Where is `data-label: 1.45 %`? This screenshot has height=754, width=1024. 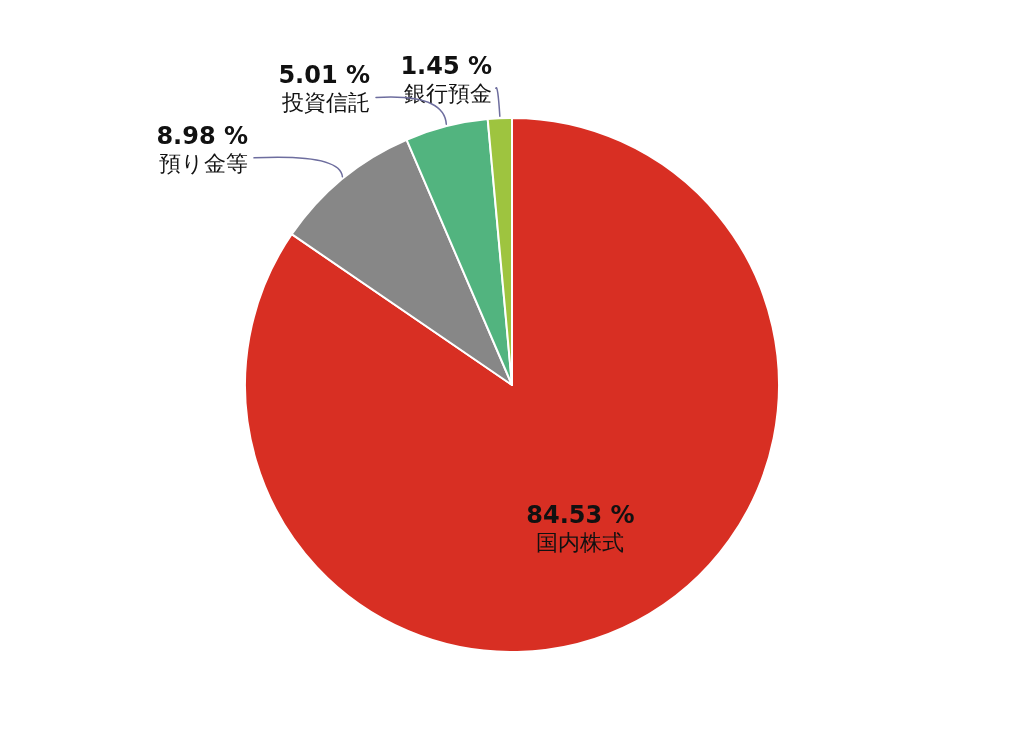
data-label: 1.45 % is located at coordinates (446, 66).